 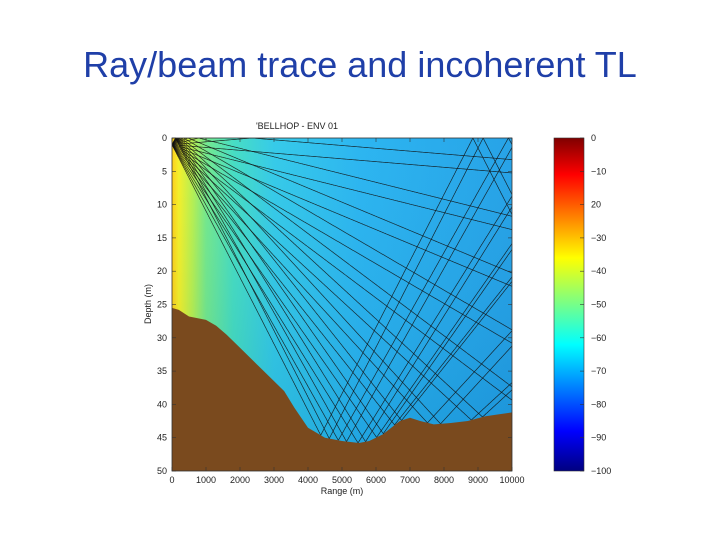 I want to click on colorbar-tick-label: −60, so click(x=598, y=338).